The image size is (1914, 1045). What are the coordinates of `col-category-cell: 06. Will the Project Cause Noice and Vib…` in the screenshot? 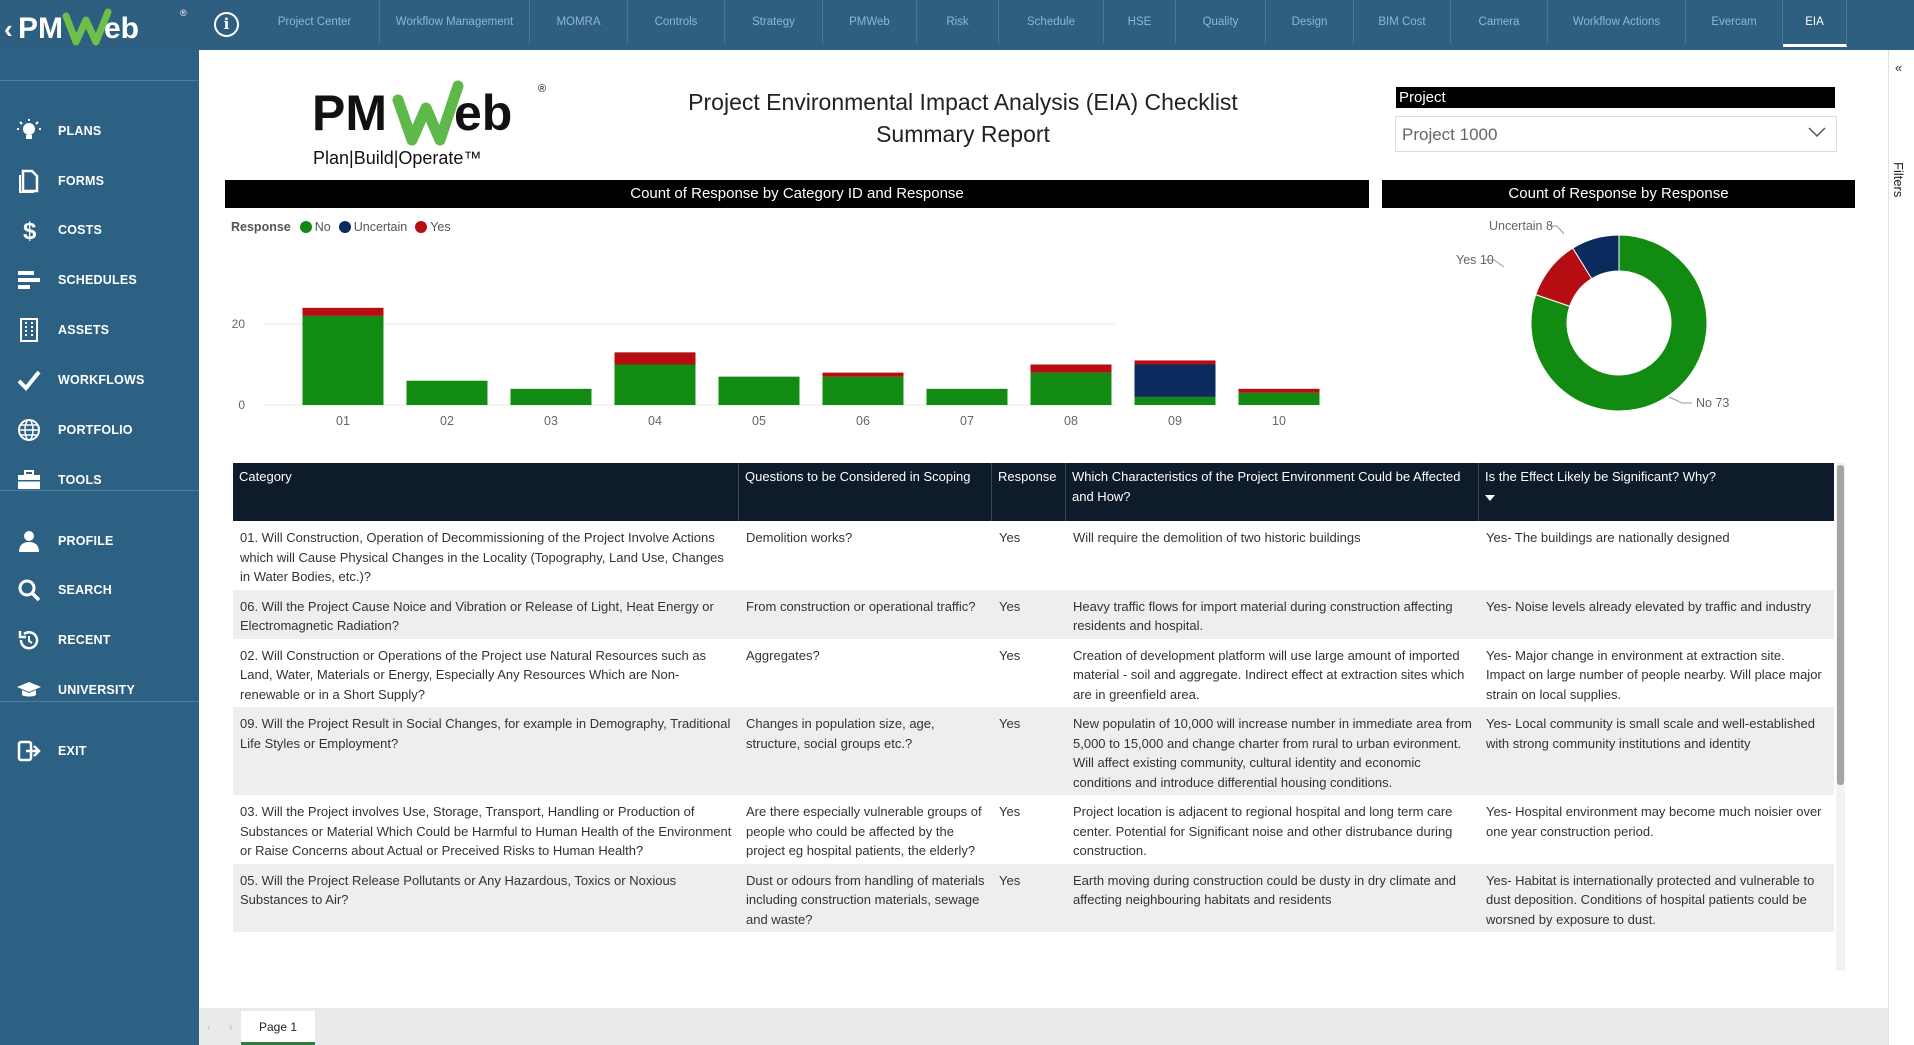 It's located at (477, 616).